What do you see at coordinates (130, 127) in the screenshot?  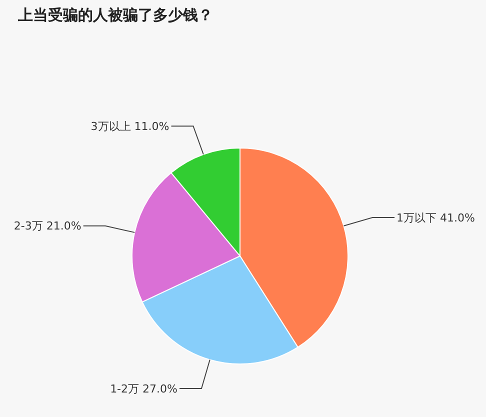 I see `slice-label: 3万以上 11.0%` at bounding box center [130, 127].